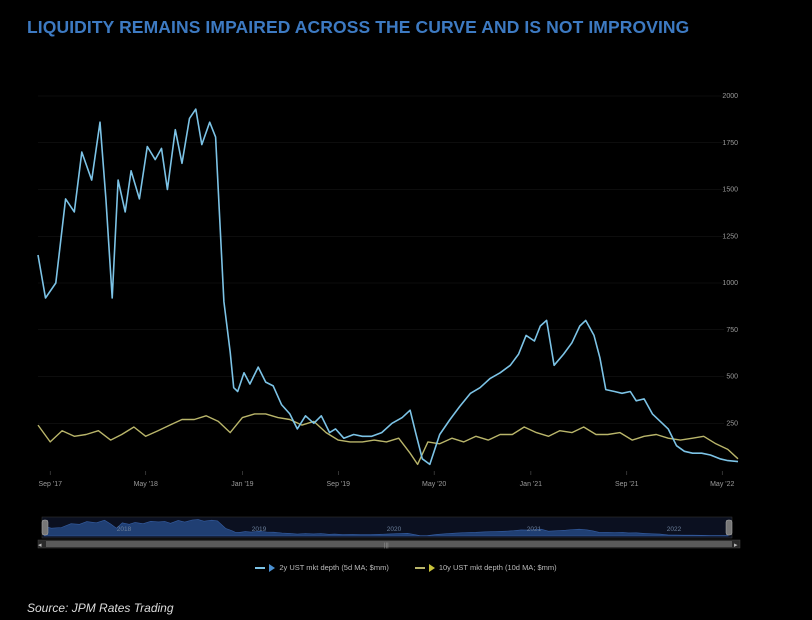 This screenshot has width=812, height=620. What do you see at coordinates (419, 567) in the screenshot?
I see `legend-line-10y-icon` at bounding box center [419, 567].